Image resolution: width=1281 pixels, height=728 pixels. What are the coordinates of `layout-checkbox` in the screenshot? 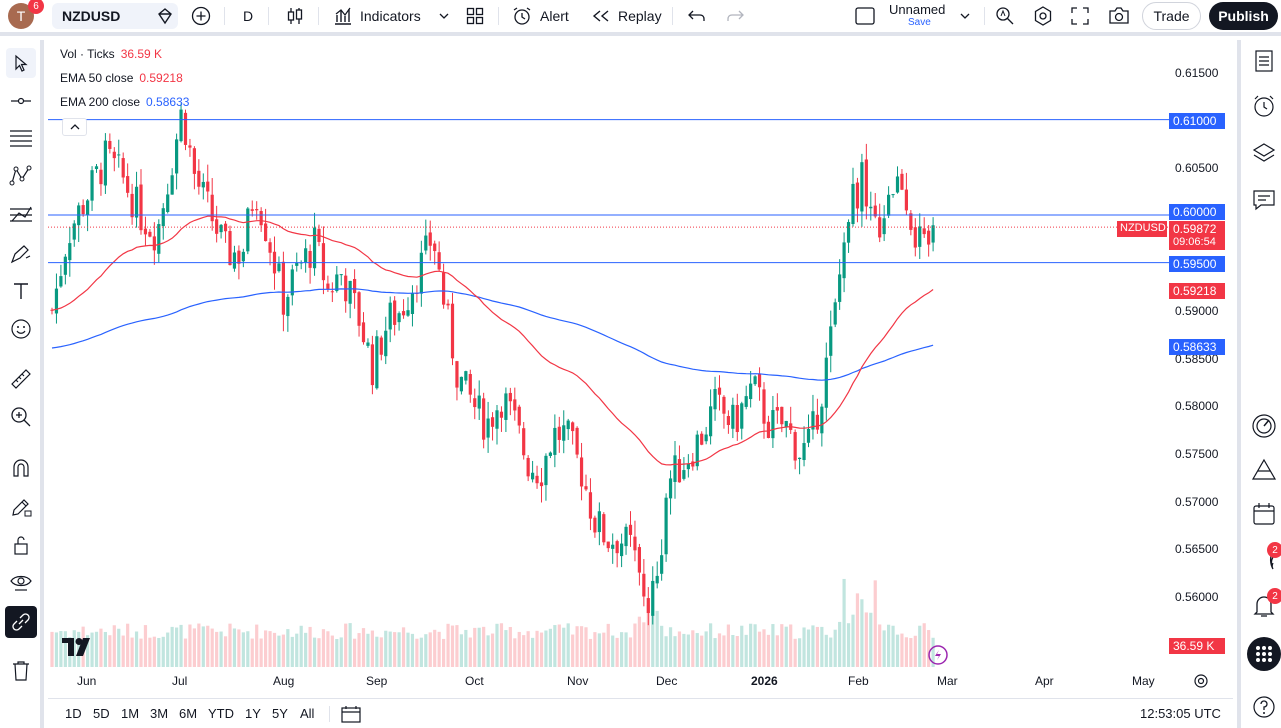 It's located at (865, 16).